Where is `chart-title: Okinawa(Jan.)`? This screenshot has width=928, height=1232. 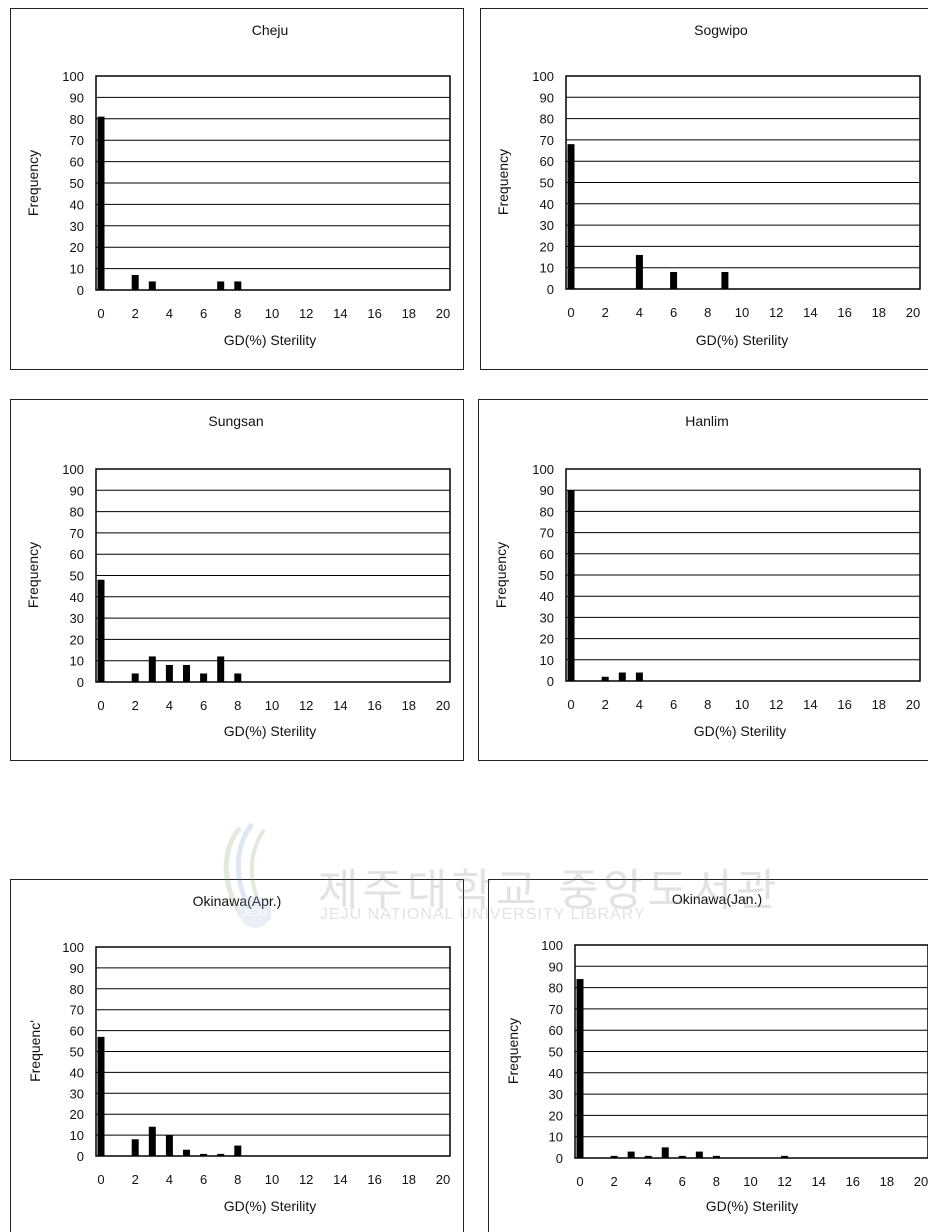 chart-title: Okinawa(Jan.) is located at coordinates (717, 899).